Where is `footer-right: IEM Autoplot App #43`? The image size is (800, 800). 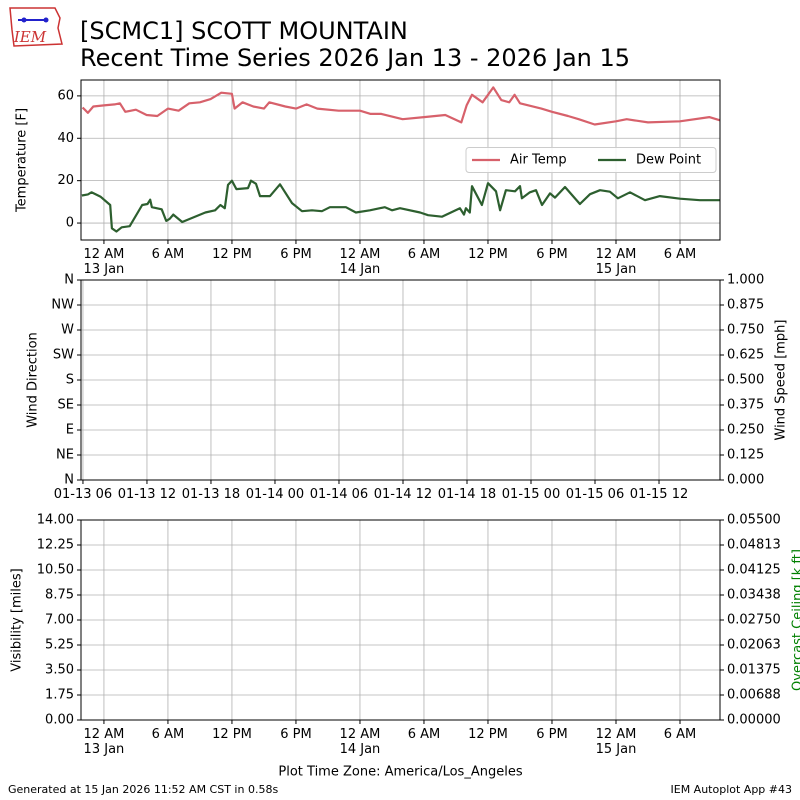
footer-right: IEM Autoplot App #43 is located at coordinates (732, 789).